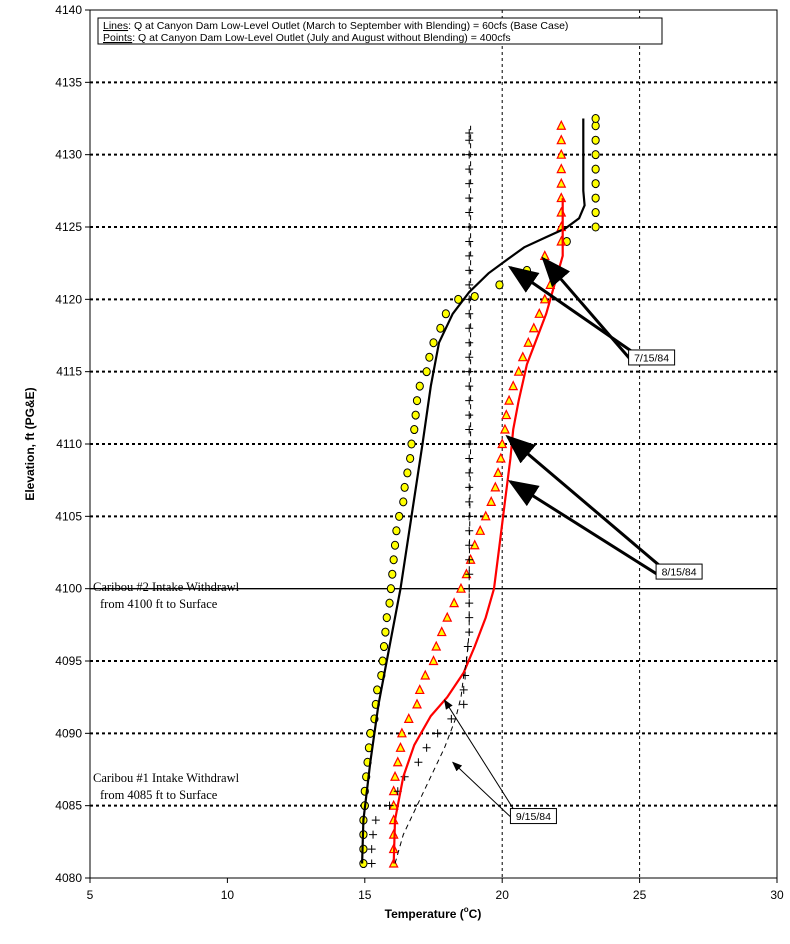 The height and width of the screenshot is (944, 790). Describe the element at coordinates (117, 38) in the screenshot. I see `legend-points-key: Points` at that location.